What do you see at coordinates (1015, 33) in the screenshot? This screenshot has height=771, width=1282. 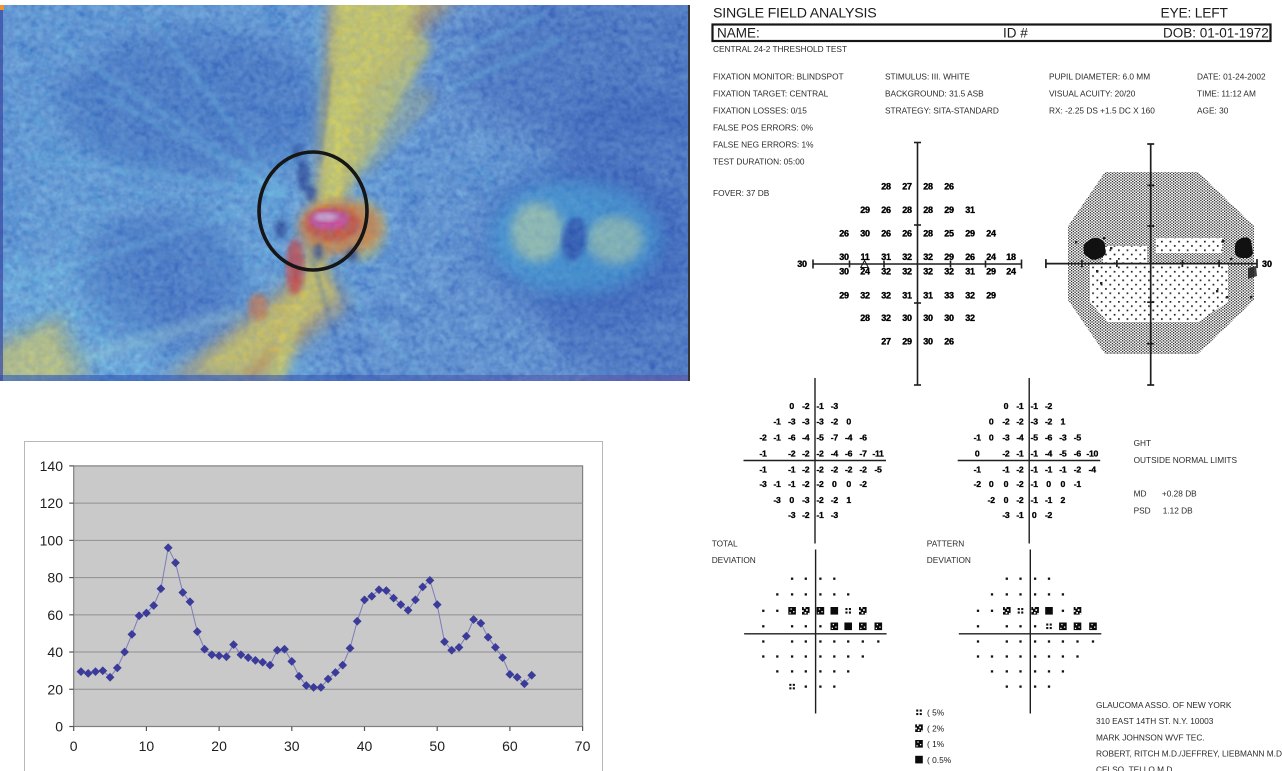 I see `svg-text: ID #` at bounding box center [1015, 33].